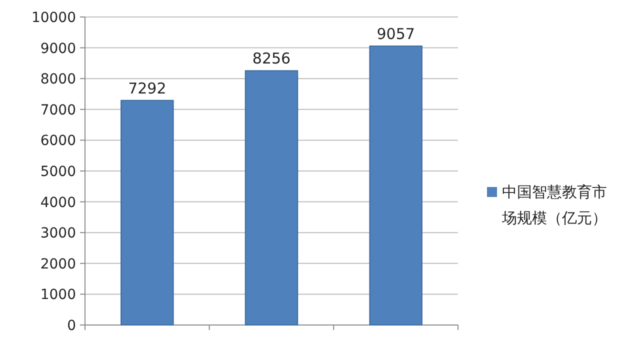 The height and width of the screenshot is (343, 640). Describe the element at coordinates (547, 205) in the screenshot. I see `legend: 中国智慧教育市场规模（亿元）` at that location.